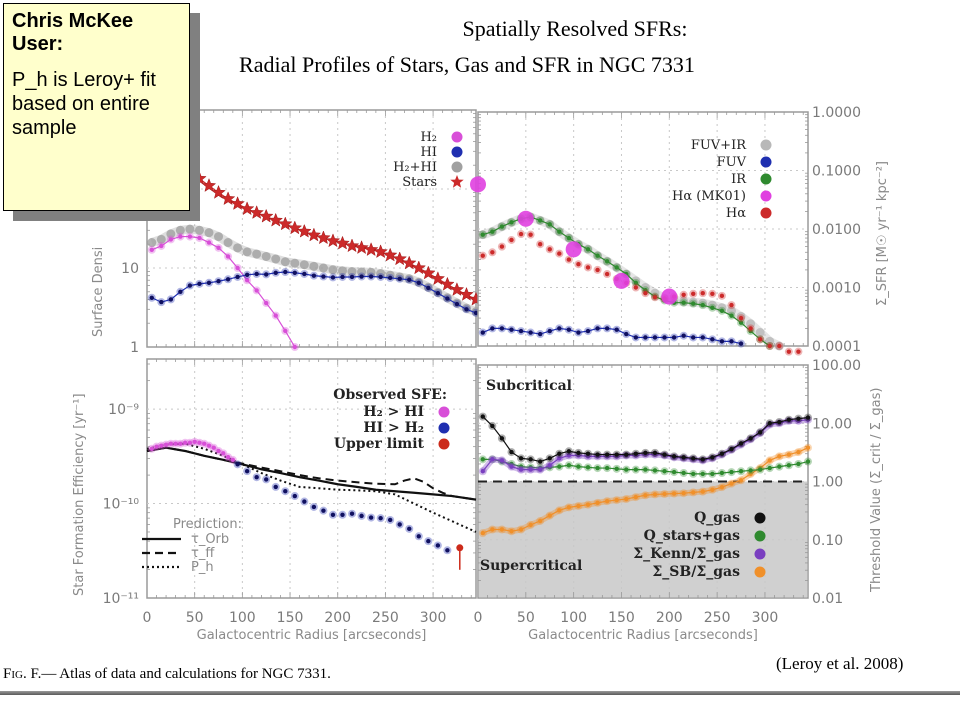 The width and height of the screenshot is (960, 720). Describe the element at coordinates (22, 674) in the screenshot. I see `caption-prefix: Fig. F.` at that location.